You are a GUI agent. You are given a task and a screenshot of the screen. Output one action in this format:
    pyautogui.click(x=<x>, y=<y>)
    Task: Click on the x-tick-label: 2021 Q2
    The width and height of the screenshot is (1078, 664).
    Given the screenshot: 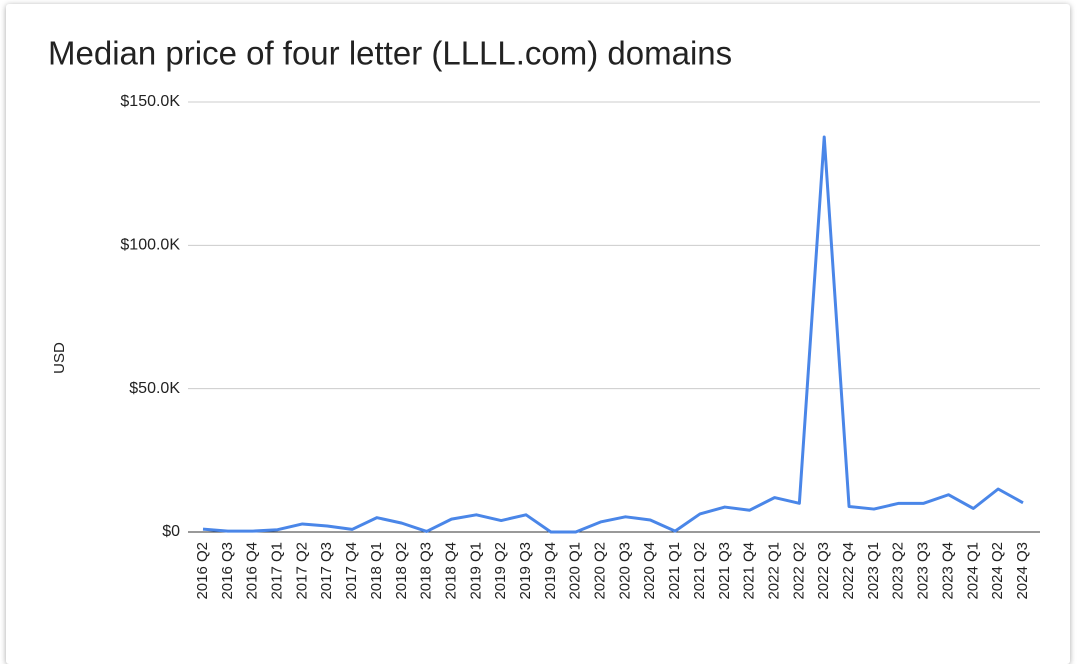 What is the action you would take?
    pyautogui.click(x=699, y=571)
    